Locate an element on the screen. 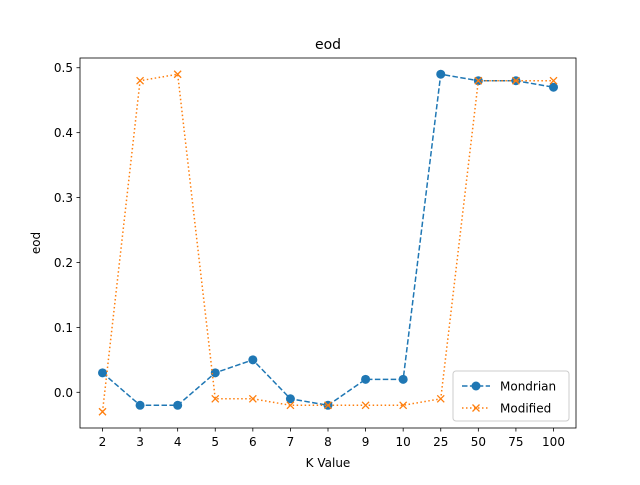  x-tick-label: 50 is located at coordinates (478, 442).